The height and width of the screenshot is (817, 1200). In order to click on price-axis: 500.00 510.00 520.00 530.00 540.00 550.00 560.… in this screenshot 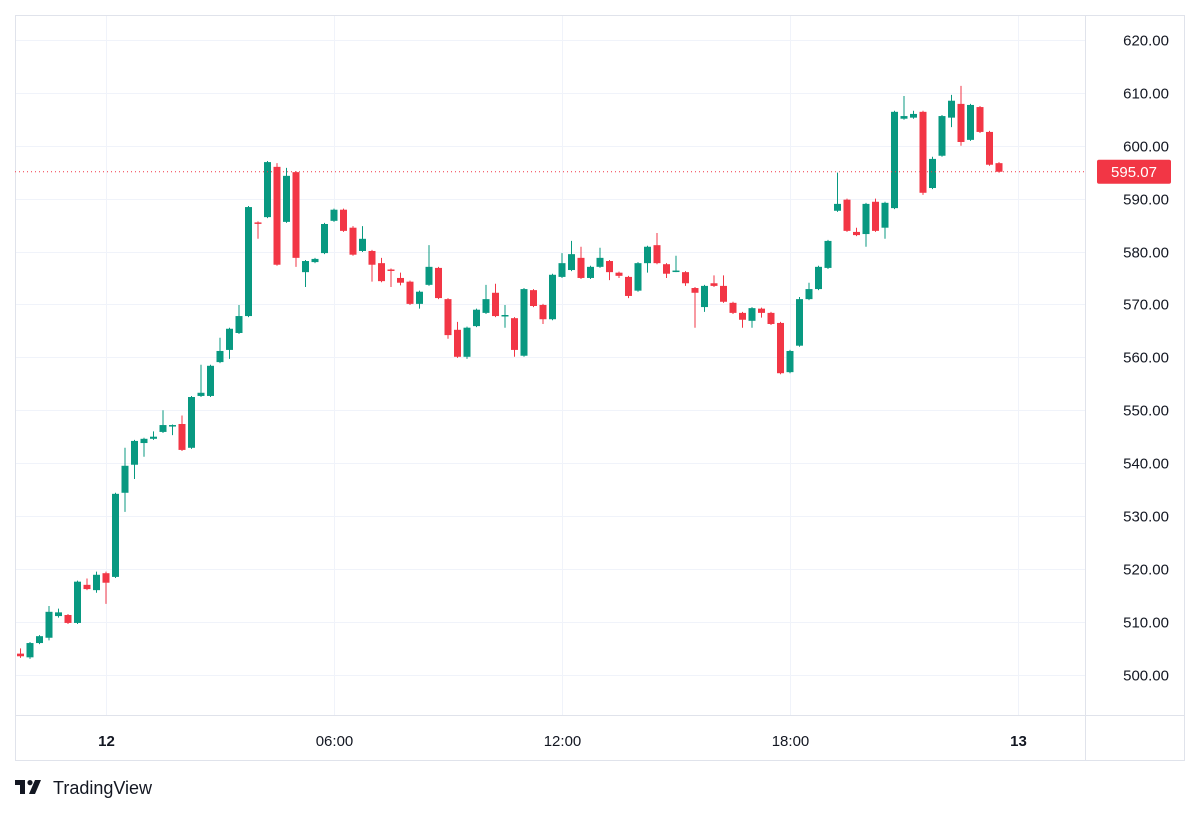, I will do `click(1146, 359)`.